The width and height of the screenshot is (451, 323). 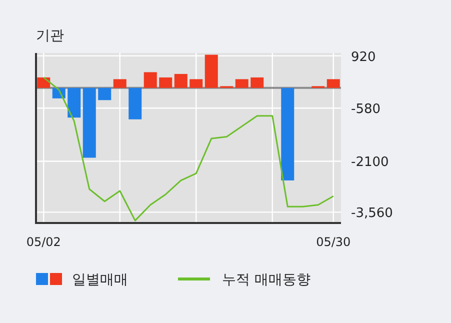 What do you see at coordinates (372, 214) in the screenshot?
I see `y-tick-label: -3,560` at bounding box center [372, 214].